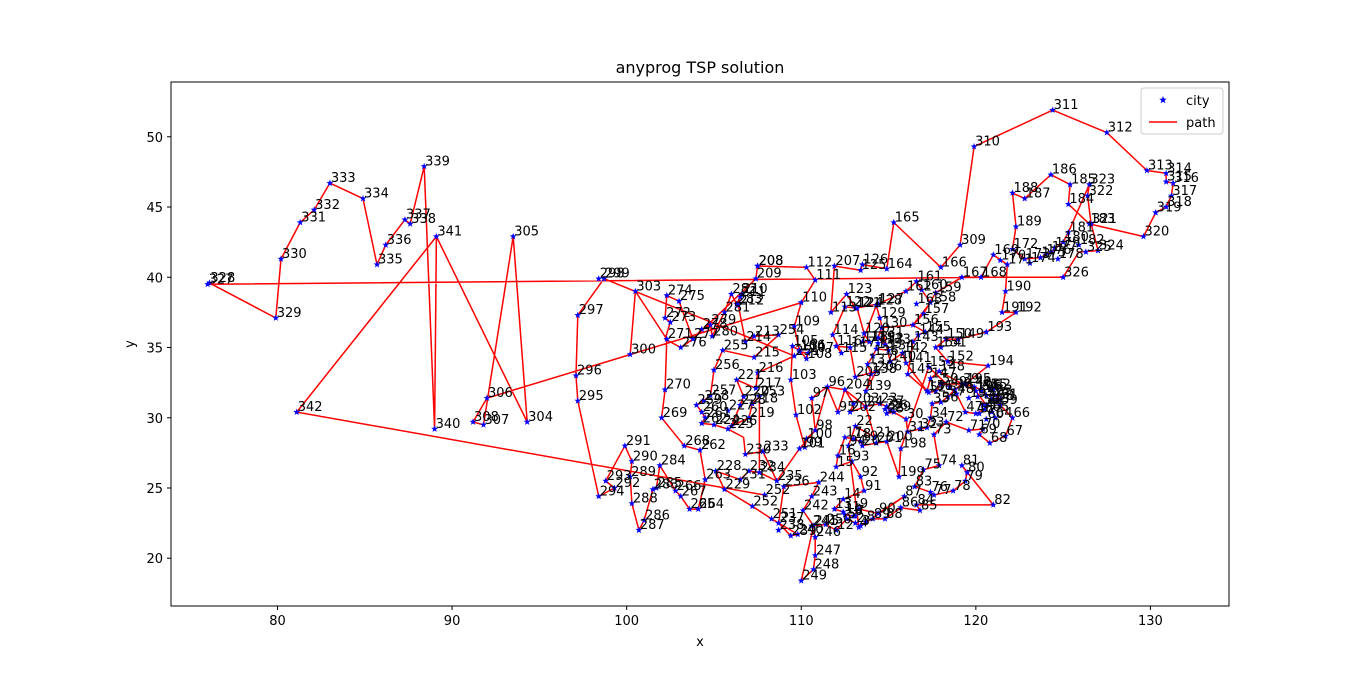 Image resolution: width=1366 pixels, height=685 pixels. Describe the element at coordinates (845, 462) in the screenshot. I see `city-label: 15` at that location.